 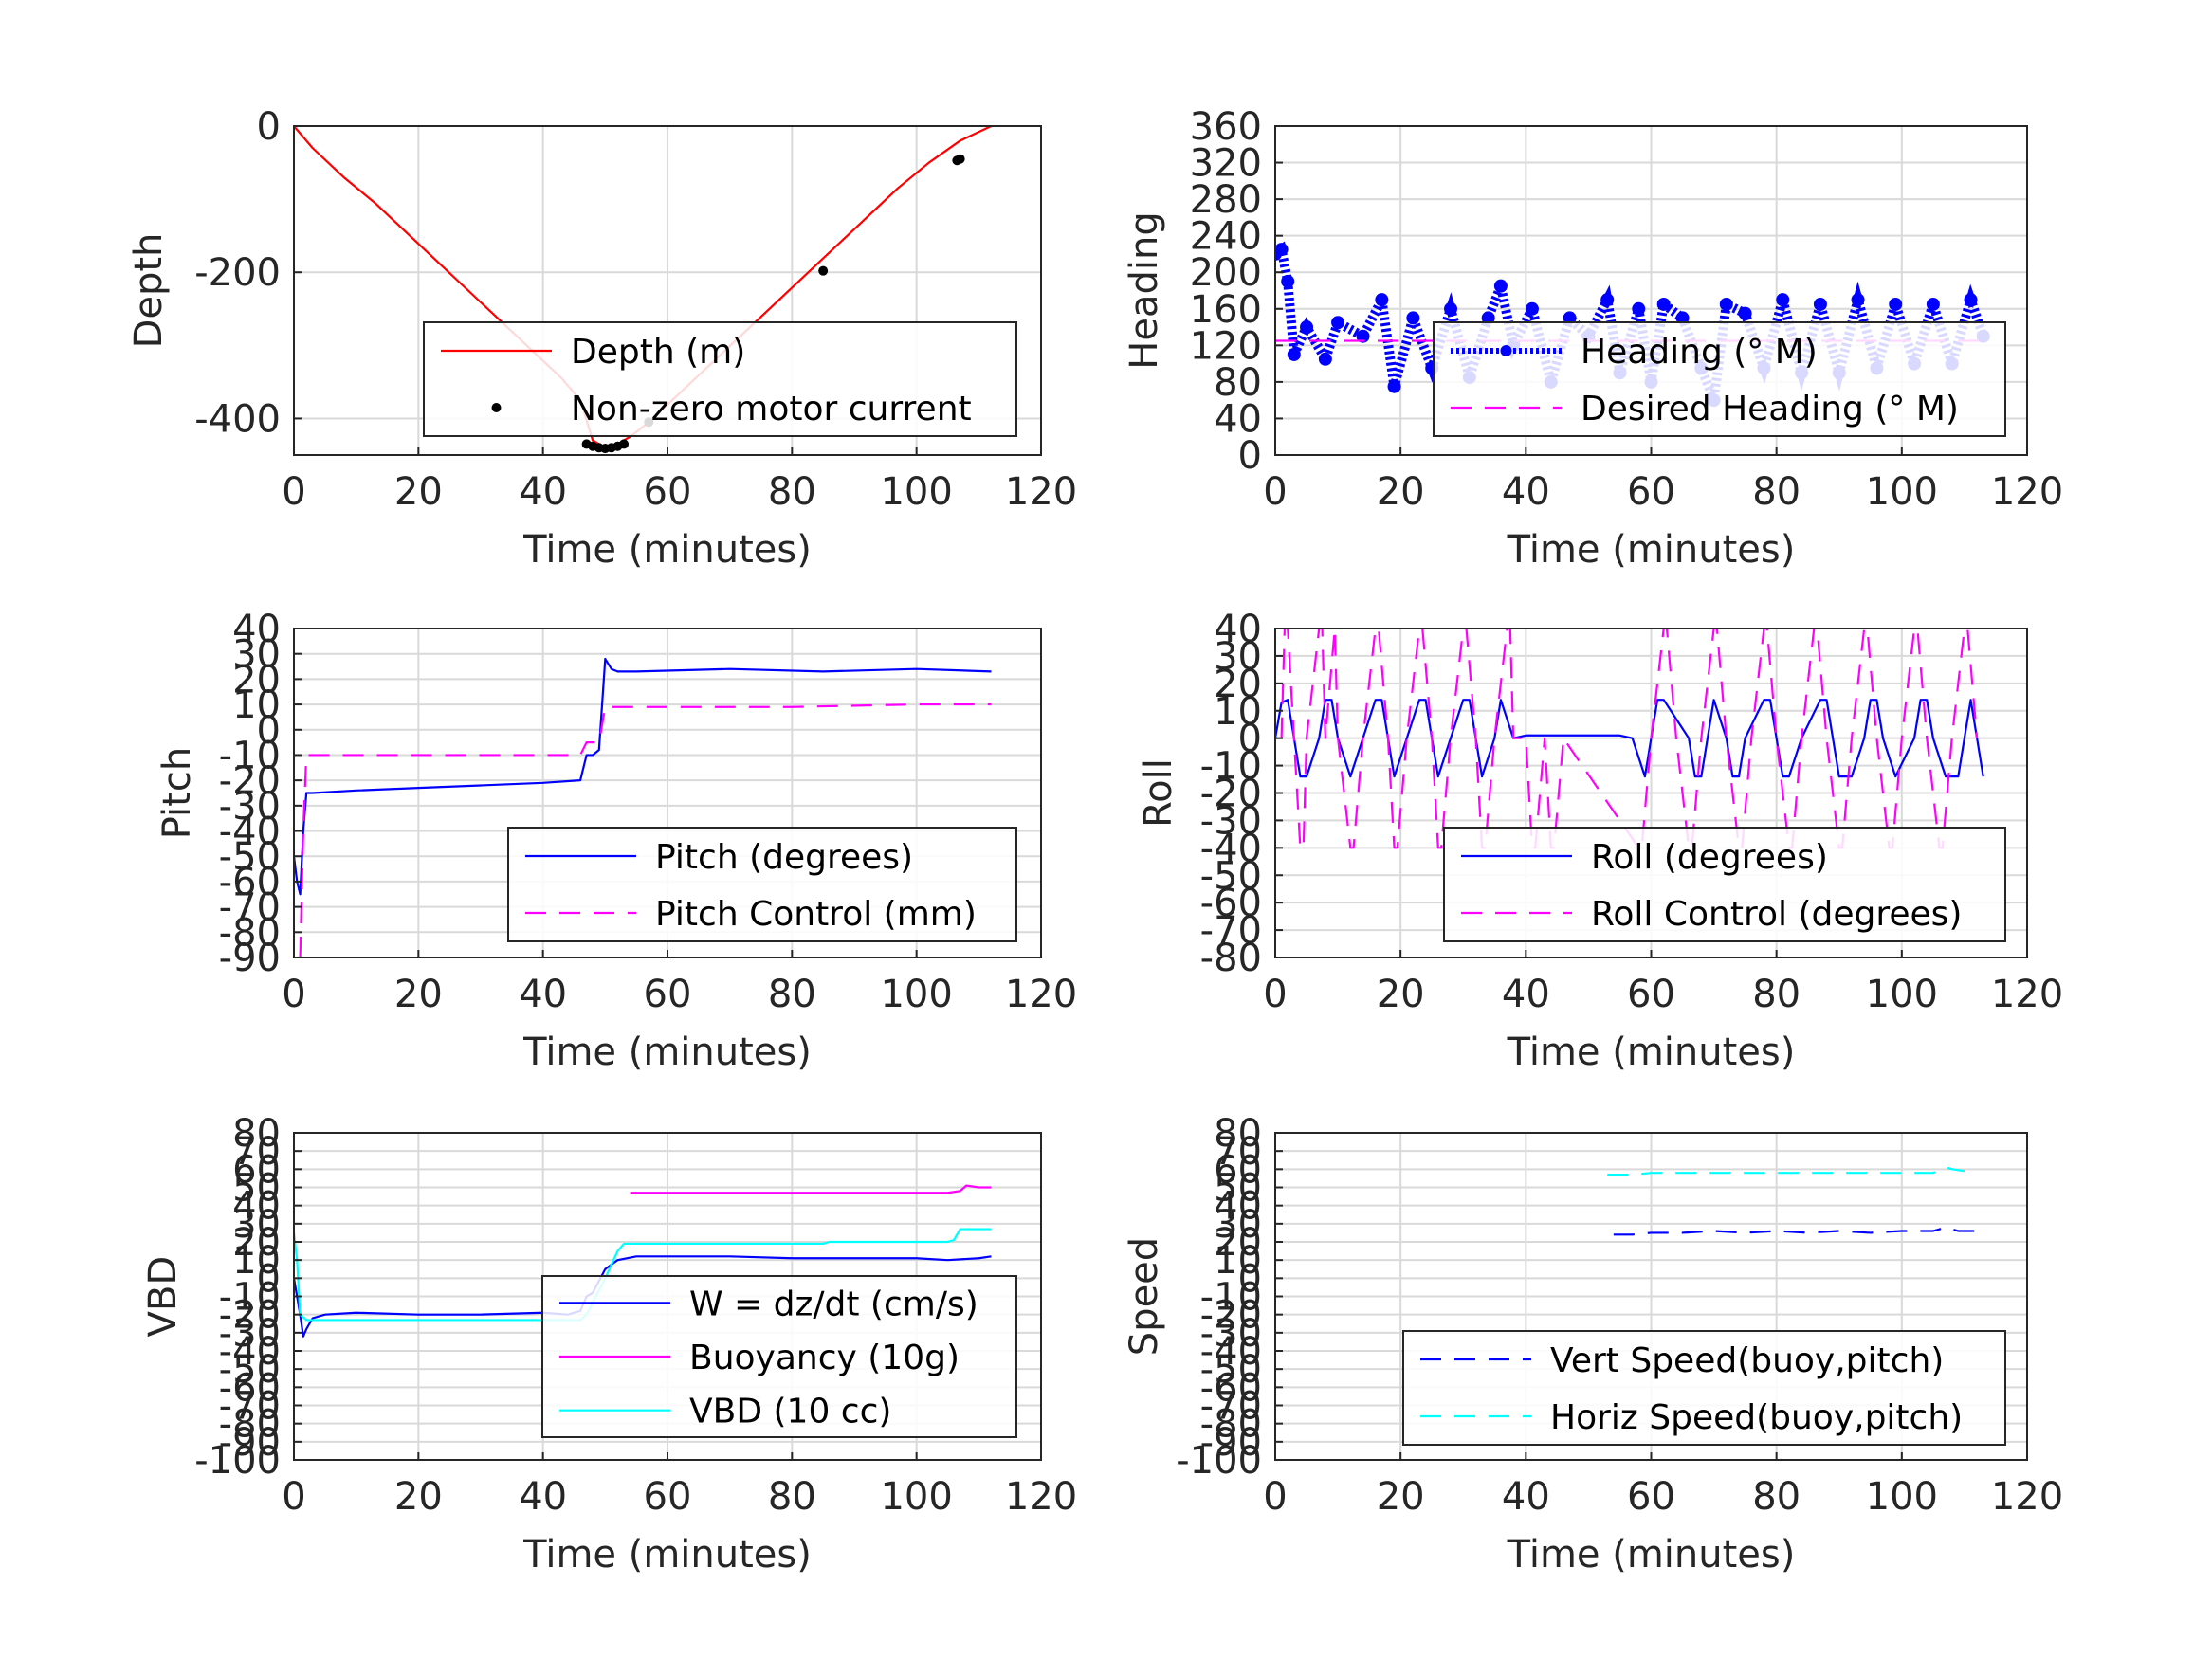 I want to click on pitch-y-tick-label: -50, so click(x=250, y=857).